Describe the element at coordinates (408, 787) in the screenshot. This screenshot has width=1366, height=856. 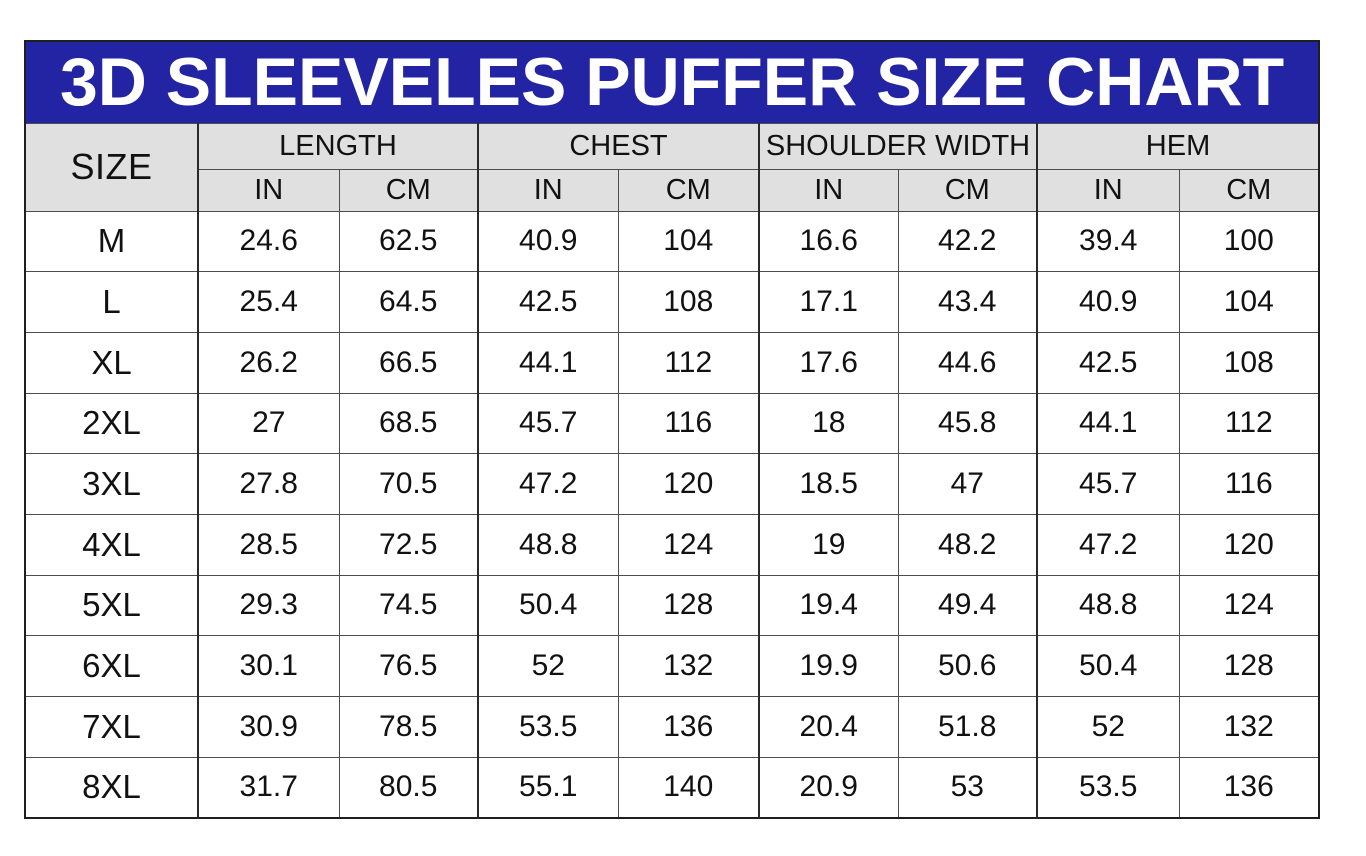
I see `measurement-cell: 80.5` at that location.